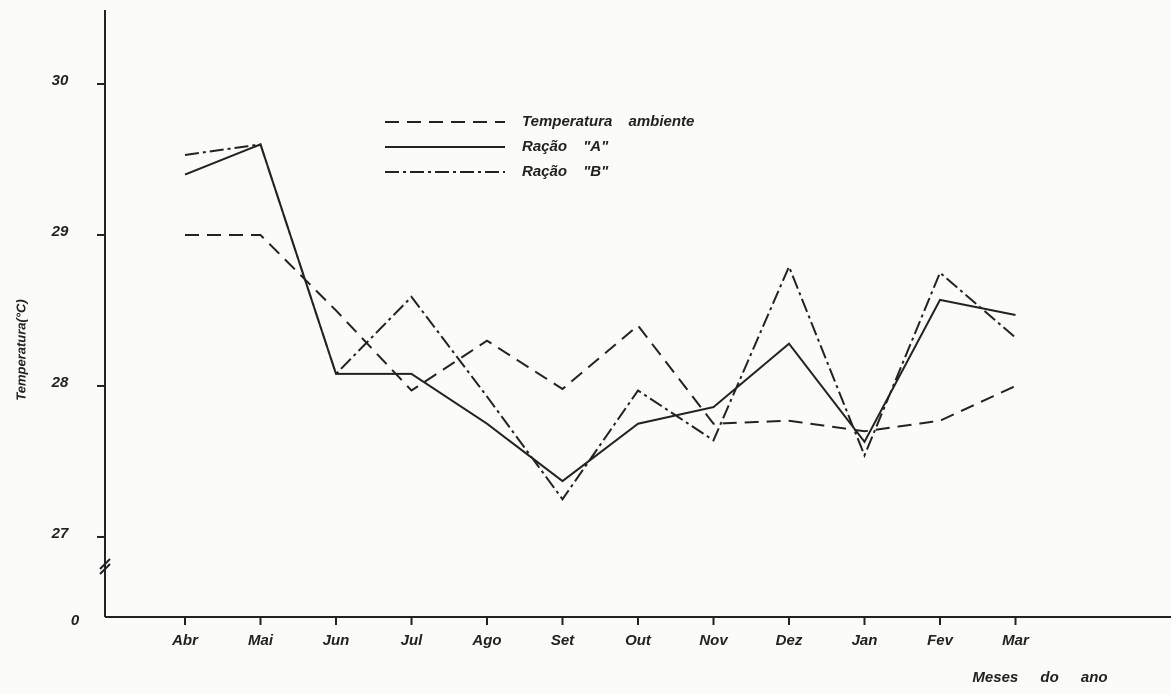 The height and width of the screenshot is (695, 1171). What do you see at coordinates (1039, 677) in the screenshot?
I see `x-axis-label: Meses do ano` at bounding box center [1039, 677].